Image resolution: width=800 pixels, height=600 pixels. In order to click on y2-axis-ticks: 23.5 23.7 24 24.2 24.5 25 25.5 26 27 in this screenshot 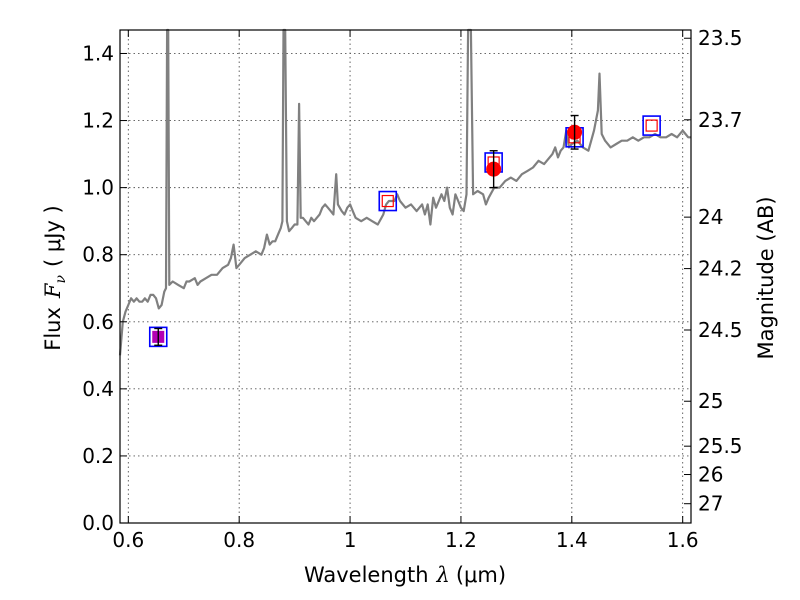, I will do `click(713, 271)`.